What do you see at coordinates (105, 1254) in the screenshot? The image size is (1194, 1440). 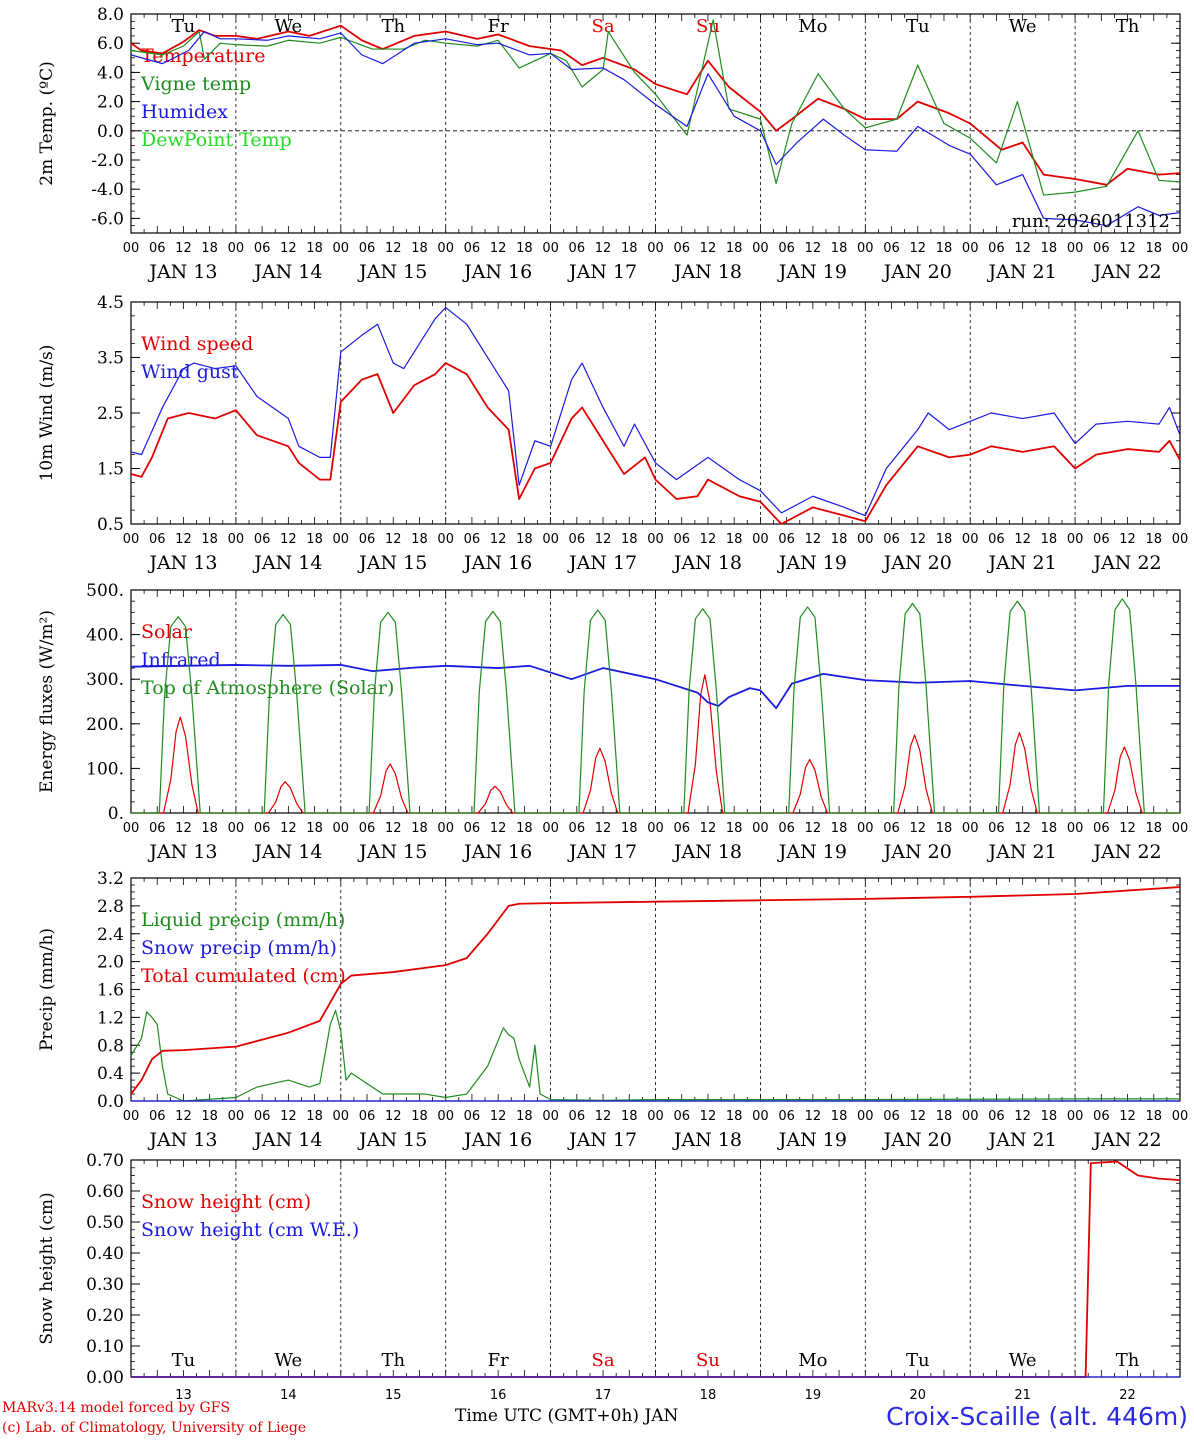 I see `y-tick-label: 0.40` at bounding box center [105, 1254].